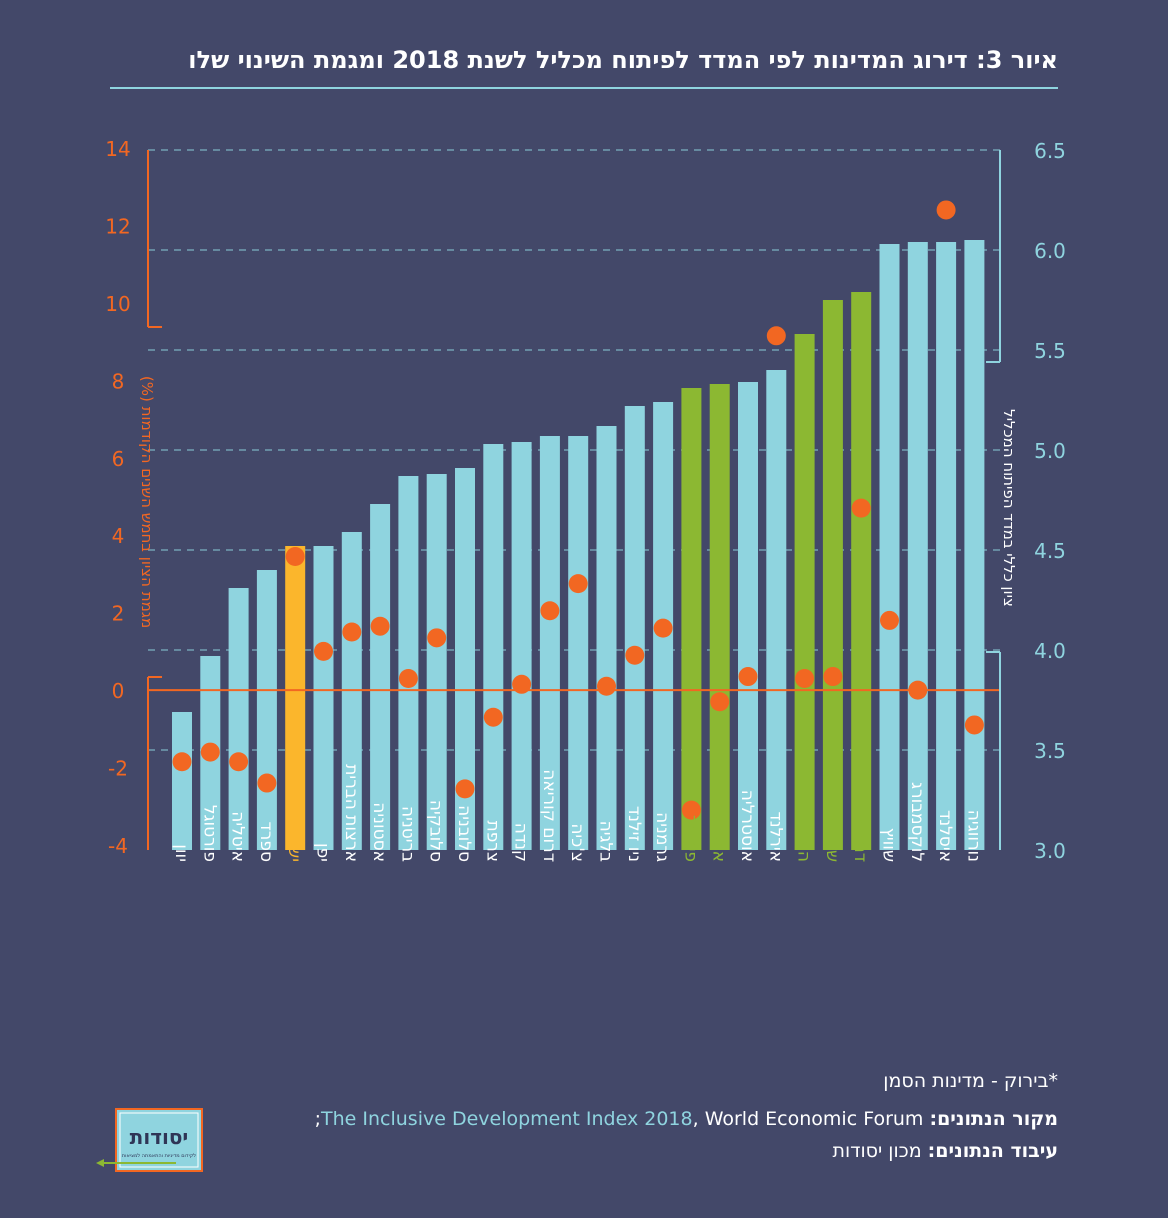  Describe the element at coordinates (690, 838) in the screenshot. I see `category-label: פינלנד` at that location.